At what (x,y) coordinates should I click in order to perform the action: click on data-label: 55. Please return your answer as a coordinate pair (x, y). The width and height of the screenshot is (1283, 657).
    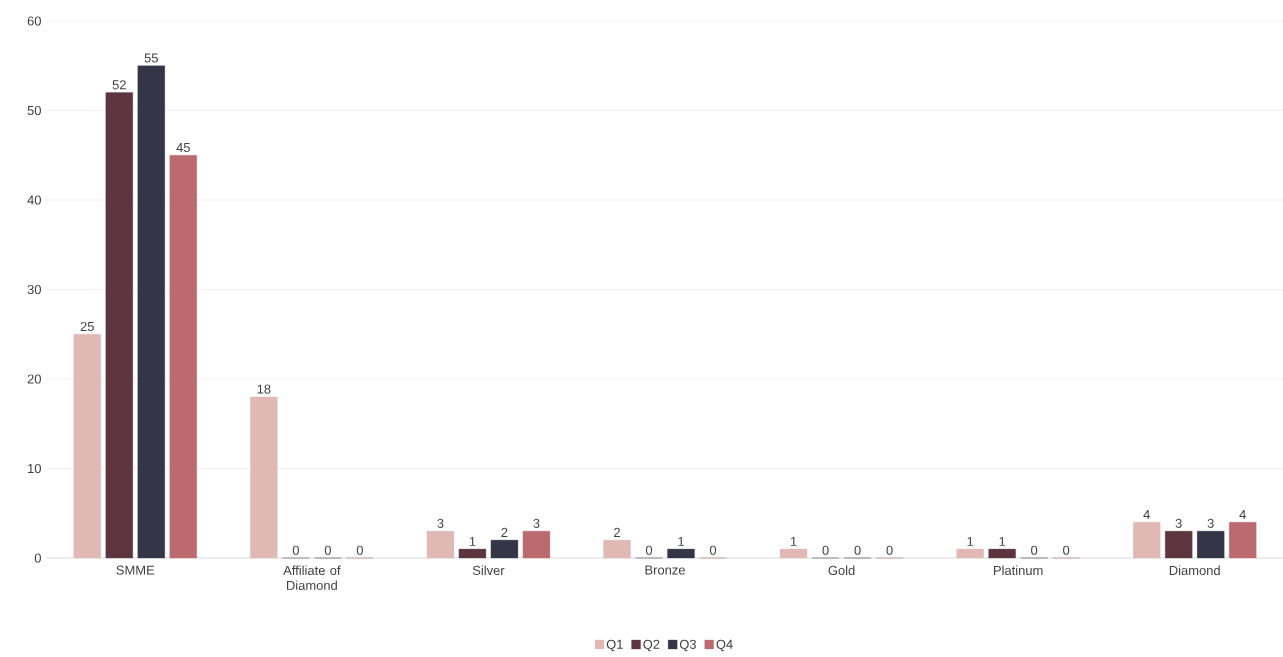
    Looking at the image, I should click on (151, 58).